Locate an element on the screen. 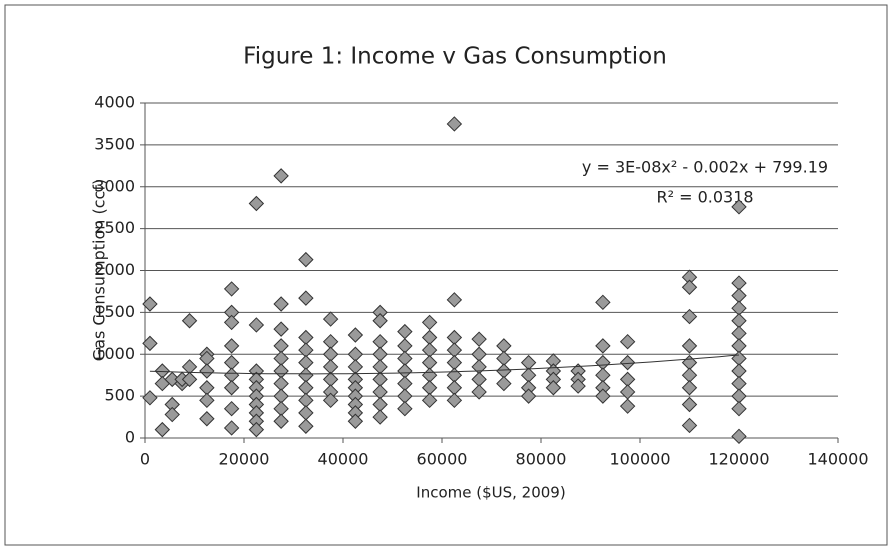 The image size is (893, 556). x-tick-label: 120000 is located at coordinates (738, 459).